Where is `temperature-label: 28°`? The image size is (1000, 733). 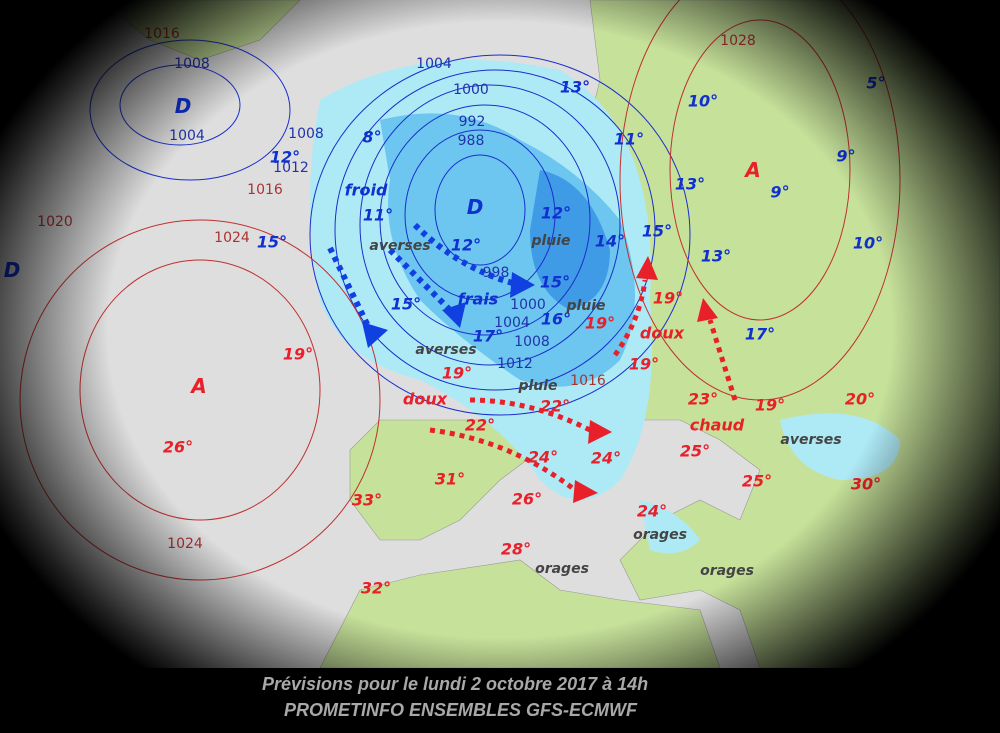 temperature-label: 28° is located at coordinates (516, 549).